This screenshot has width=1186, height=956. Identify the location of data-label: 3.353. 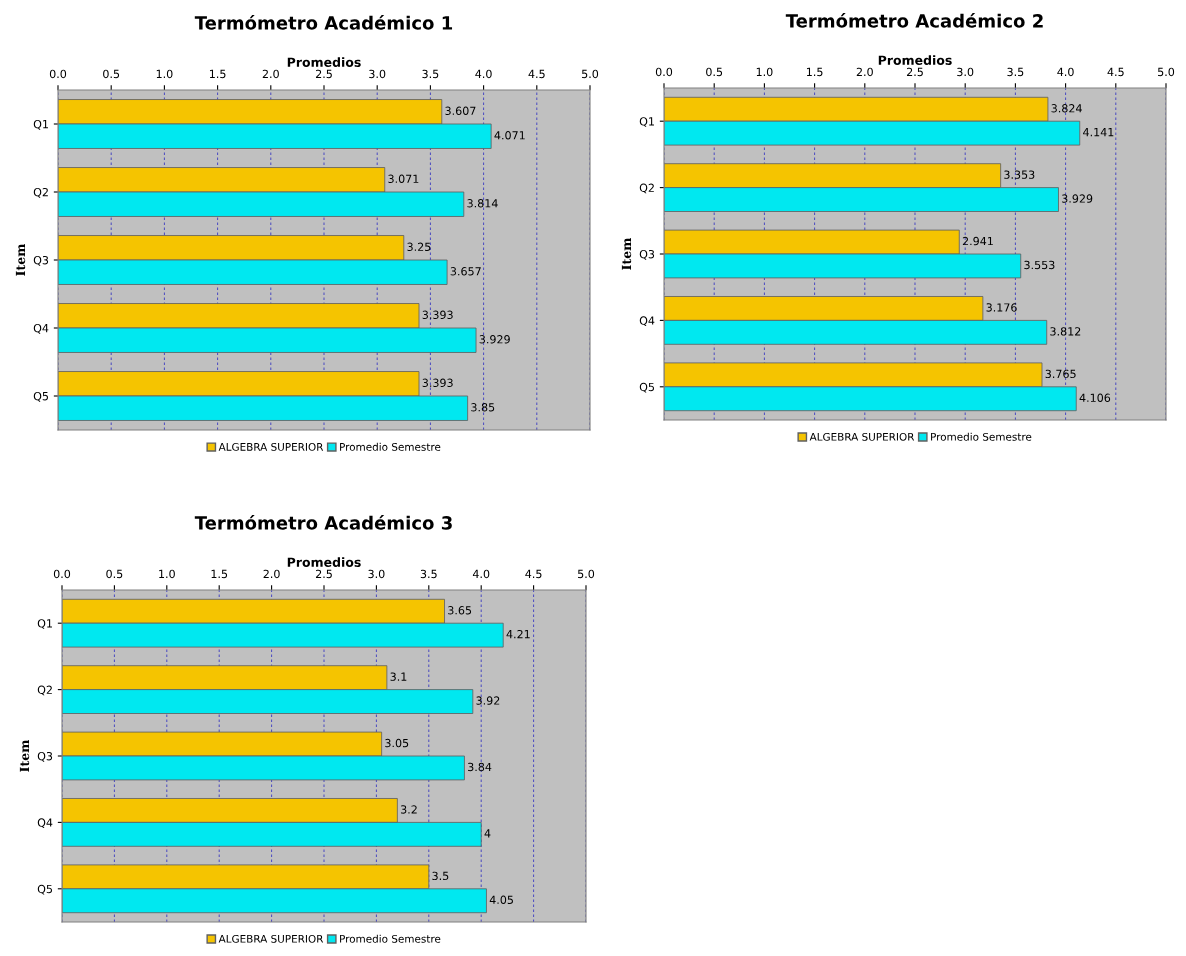
(1019, 174).